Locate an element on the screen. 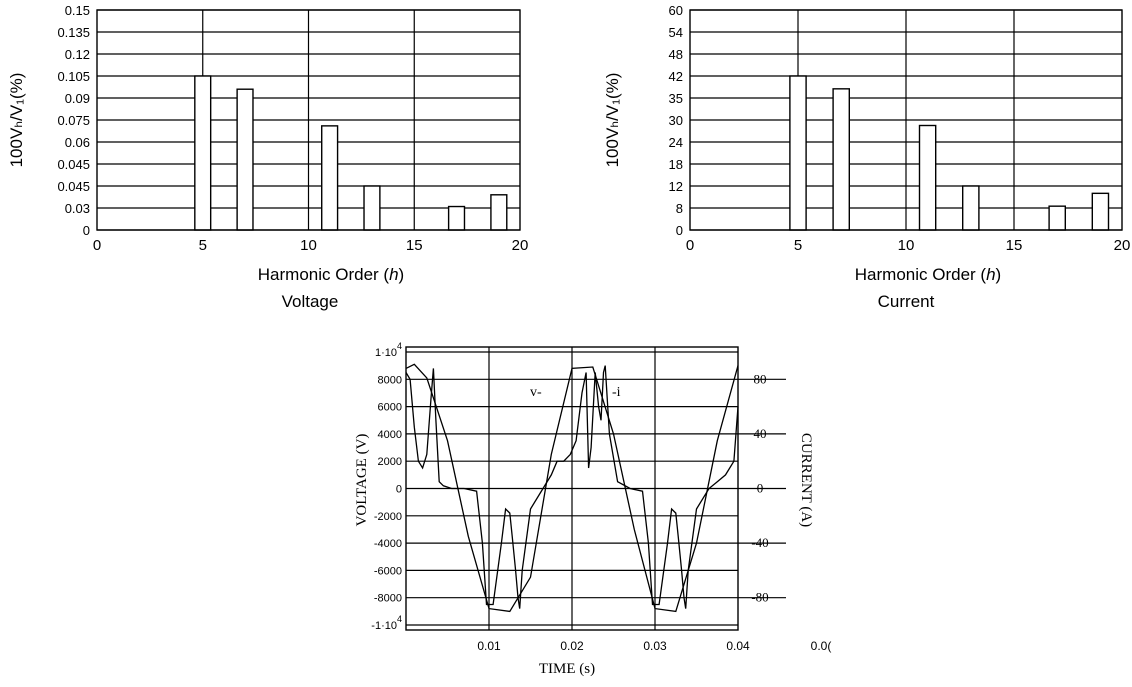 Image resolution: width=1132 pixels, height=687 pixels. waveform-right-axis-label: CURRENT (A) is located at coordinates (806, 480).